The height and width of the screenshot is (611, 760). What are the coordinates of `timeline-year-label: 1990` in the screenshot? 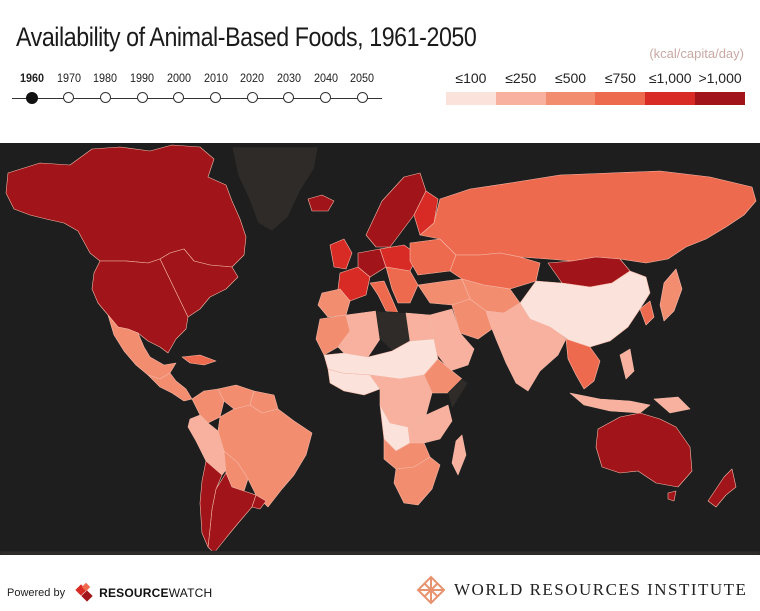 It's located at (142, 78).